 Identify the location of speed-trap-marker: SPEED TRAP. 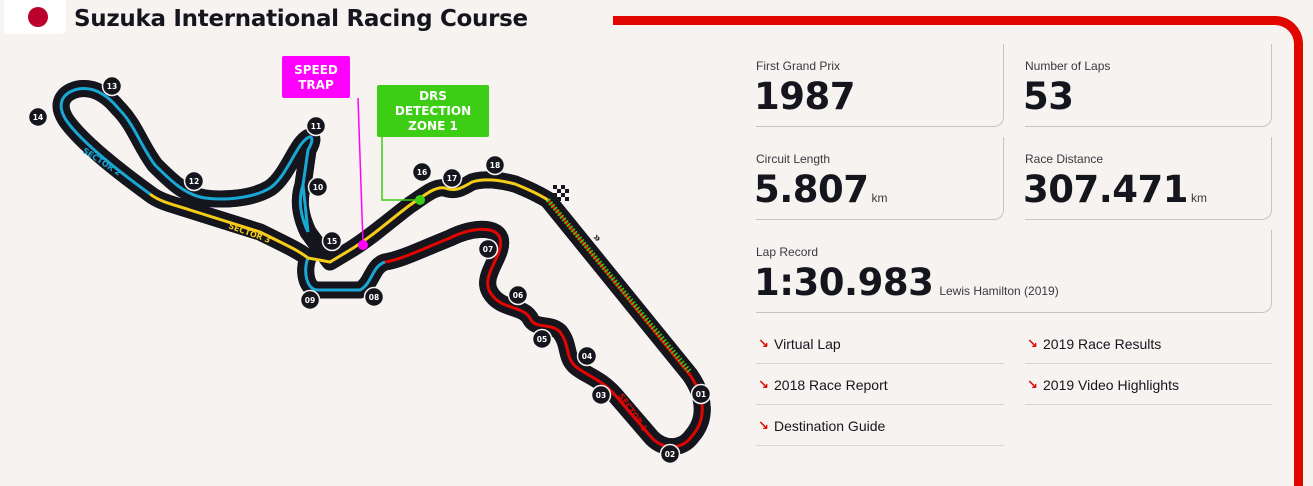
(316, 77).